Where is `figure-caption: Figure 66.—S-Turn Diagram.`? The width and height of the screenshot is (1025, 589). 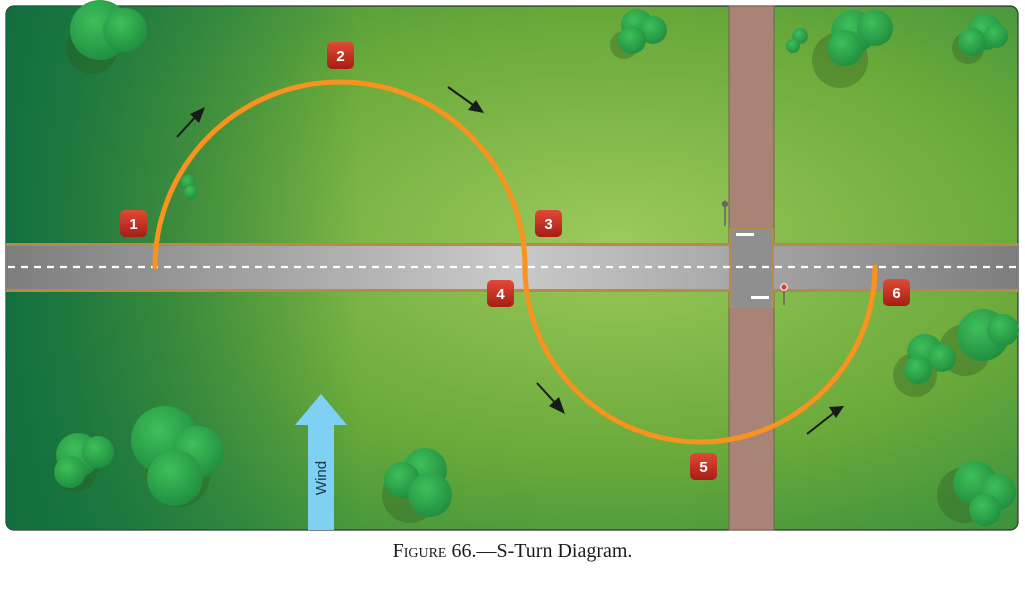 figure-caption: Figure 66.—S-Turn Diagram. is located at coordinates (512, 551).